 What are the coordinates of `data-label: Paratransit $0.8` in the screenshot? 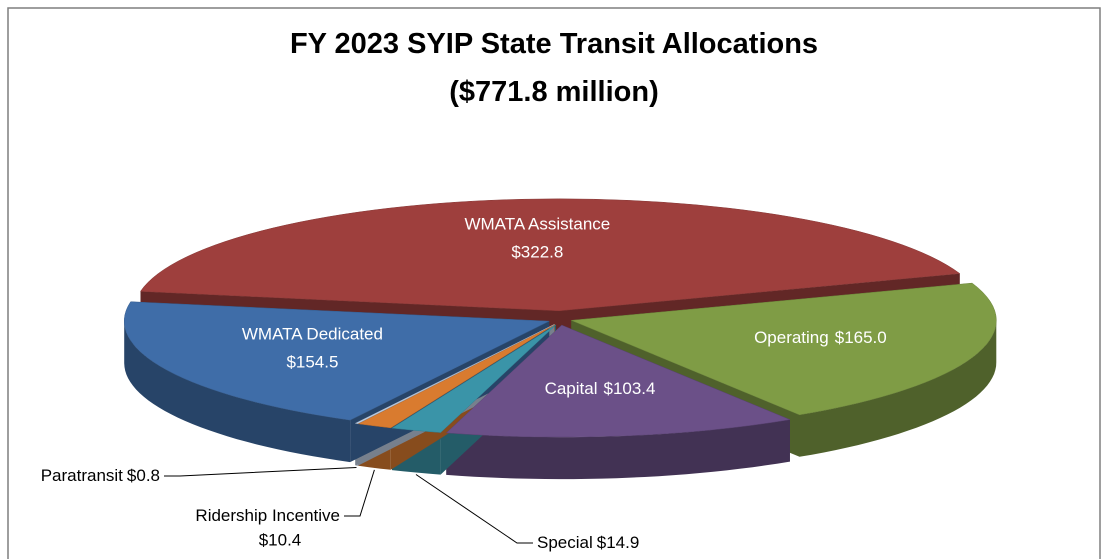 It's located at (100, 475).